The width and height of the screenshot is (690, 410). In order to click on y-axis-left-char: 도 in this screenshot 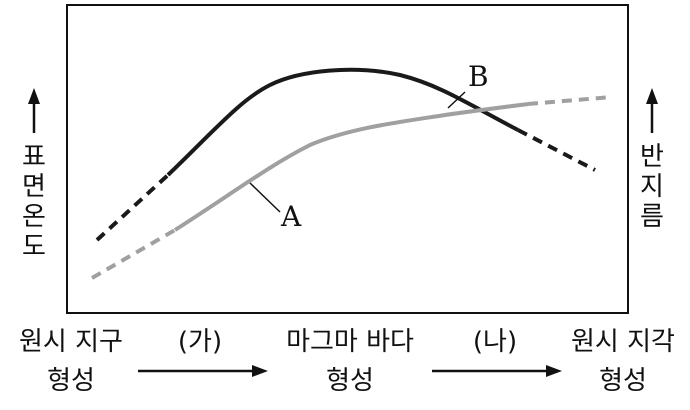, I will do `click(34, 247)`.